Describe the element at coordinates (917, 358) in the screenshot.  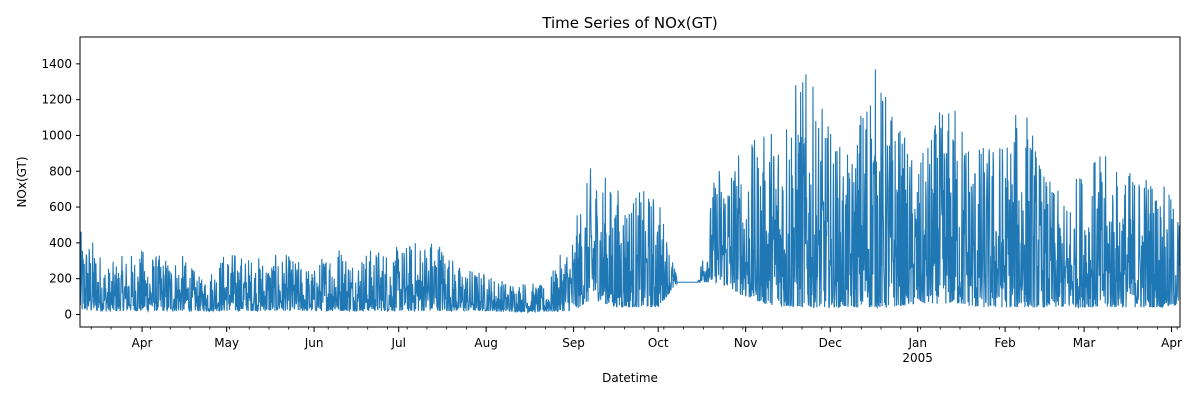
I see `year-label: 2005` at that location.